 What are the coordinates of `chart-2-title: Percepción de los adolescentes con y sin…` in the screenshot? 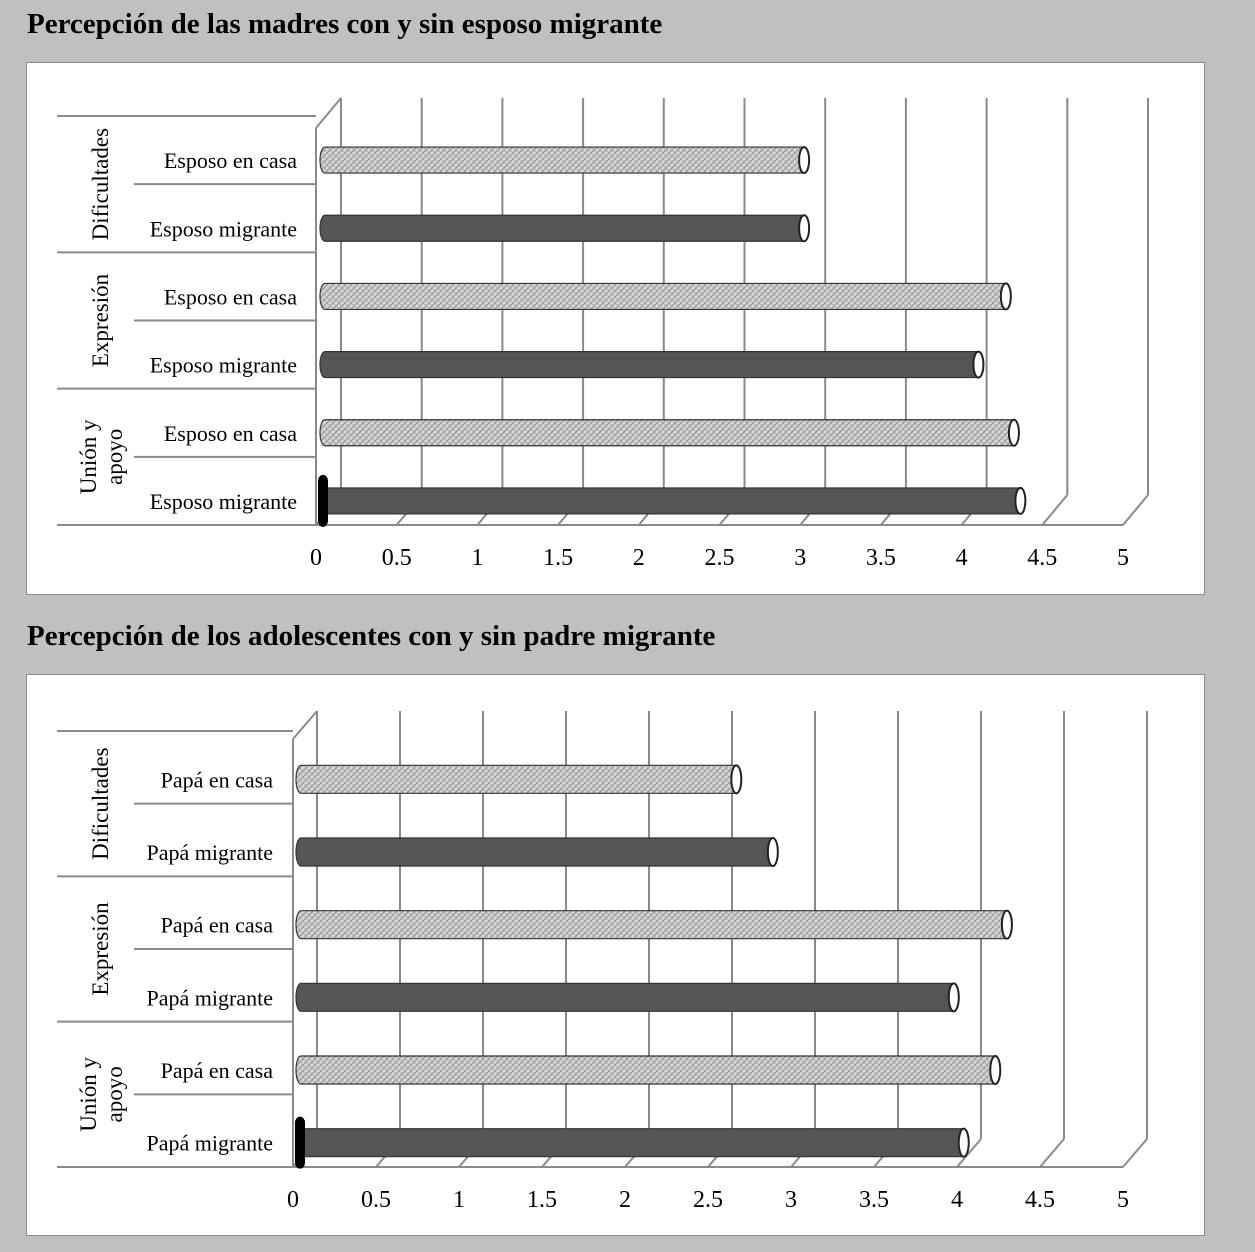 It's located at (371, 636).